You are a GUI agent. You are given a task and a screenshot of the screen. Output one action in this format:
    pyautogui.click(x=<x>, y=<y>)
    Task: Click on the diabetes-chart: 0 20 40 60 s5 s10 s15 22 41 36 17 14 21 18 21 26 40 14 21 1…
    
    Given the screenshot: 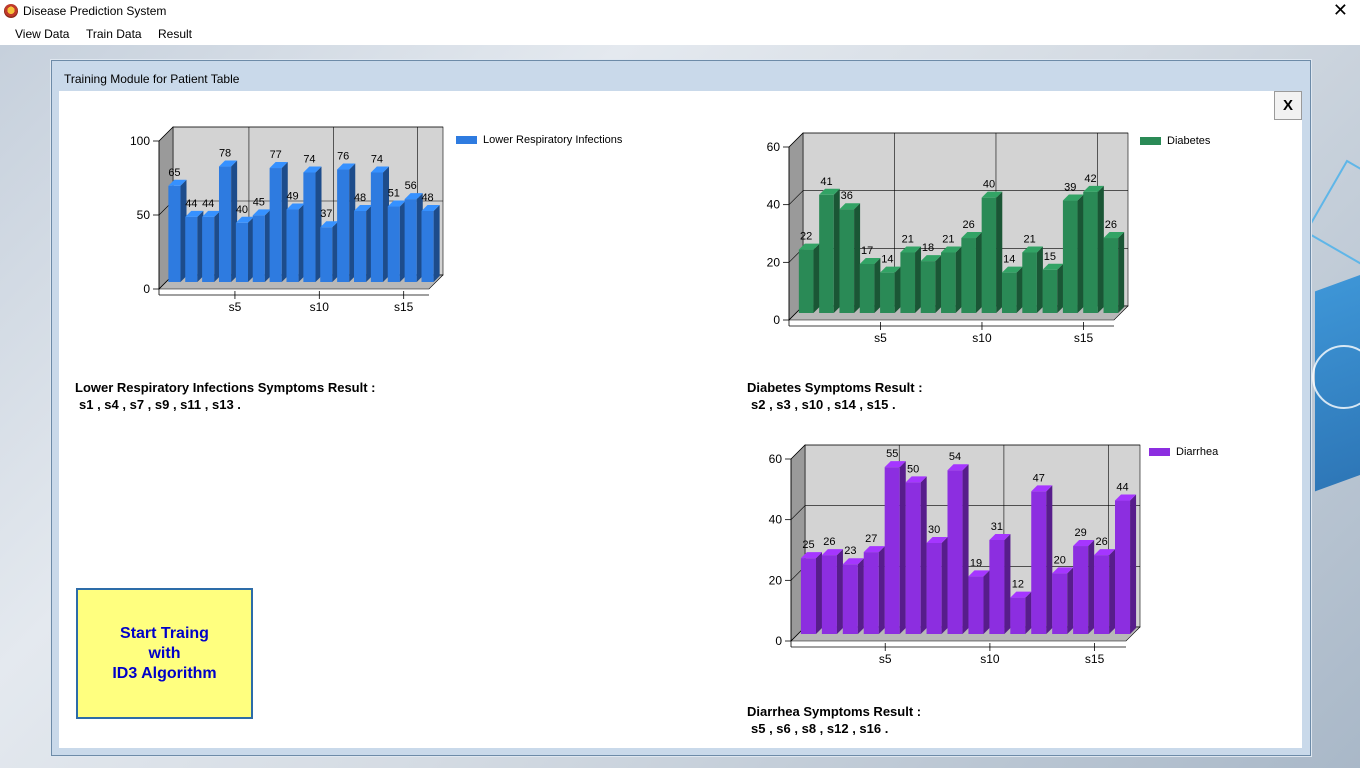 What is the action you would take?
    pyautogui.click(x=929, y=241)
    